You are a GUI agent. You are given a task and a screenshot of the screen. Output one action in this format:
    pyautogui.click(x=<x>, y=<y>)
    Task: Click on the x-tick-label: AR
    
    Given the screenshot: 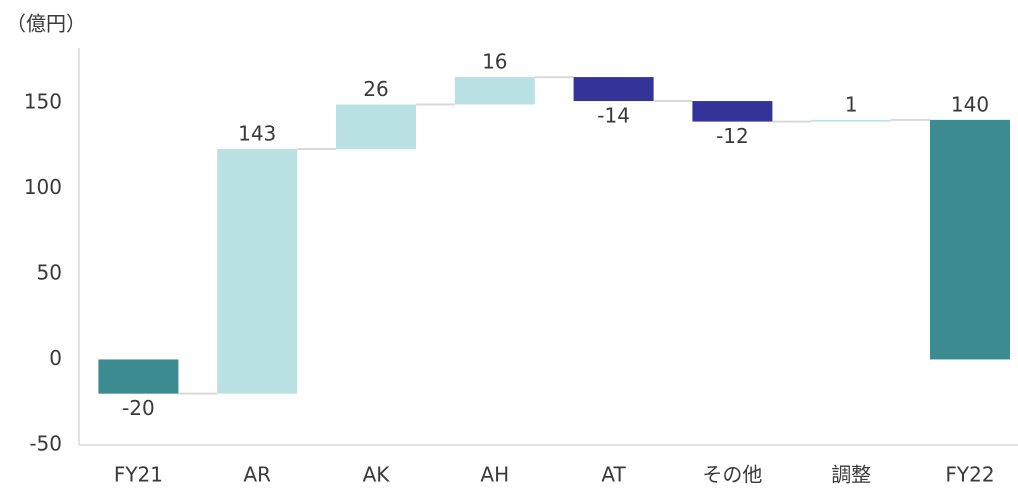 What is the action you would take?
    pyautogui.click(x=257, y=475)
    